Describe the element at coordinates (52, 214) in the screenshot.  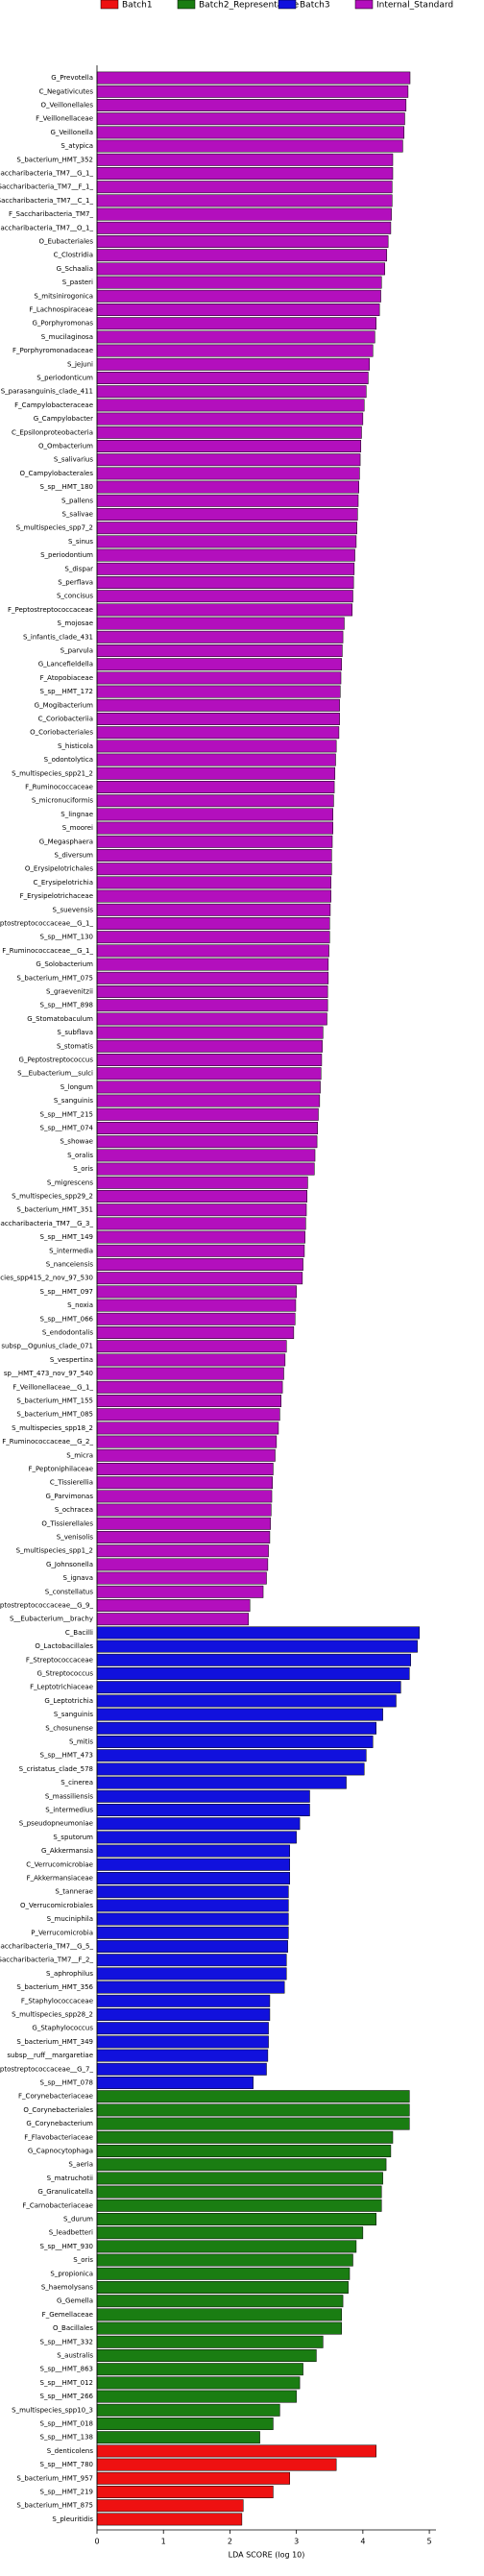
I see `category-label: F_Saccharibacteria_TM7_` at that location.